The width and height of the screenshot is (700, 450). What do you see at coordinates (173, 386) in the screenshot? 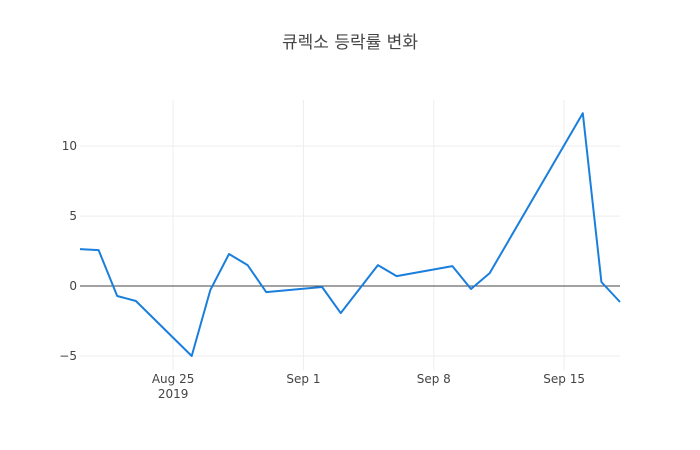
I see `x-tick-label: Aug 25 2019` at bounding box center [173, 386].